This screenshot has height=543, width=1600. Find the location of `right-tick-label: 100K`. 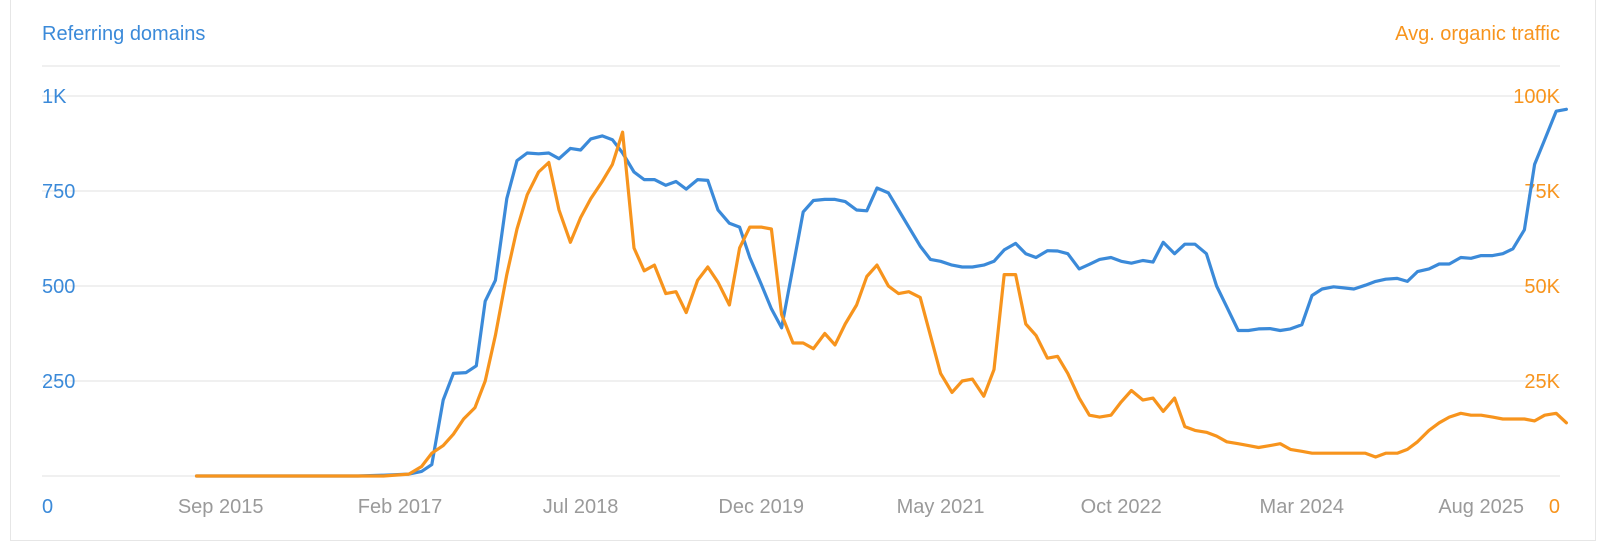

right-tick-label: 100K is located at coordinates (1536, 97).